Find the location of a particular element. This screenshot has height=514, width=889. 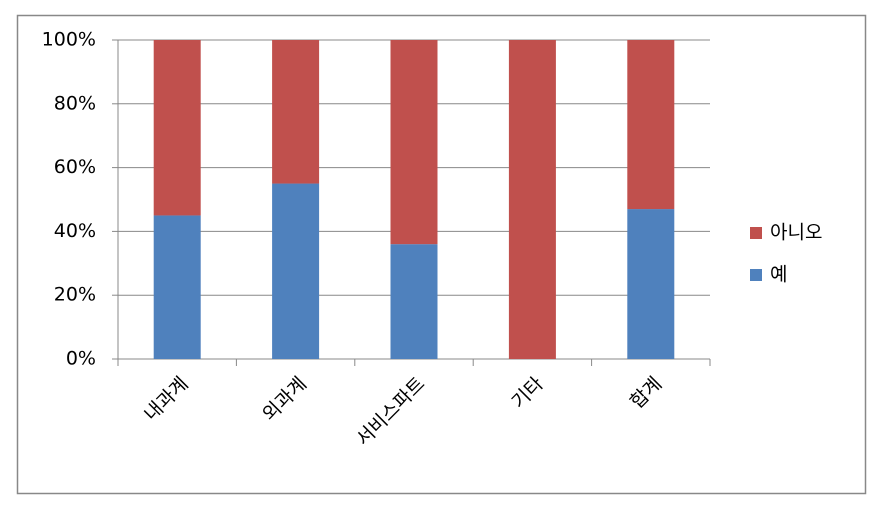

y-tick-label: 100% is located at coordinates (69, 40).